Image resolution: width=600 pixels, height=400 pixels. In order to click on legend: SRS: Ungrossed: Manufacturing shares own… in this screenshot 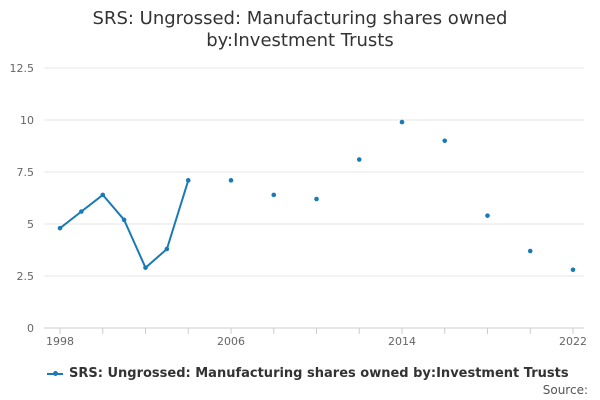, I will do `click(308, 373)`.